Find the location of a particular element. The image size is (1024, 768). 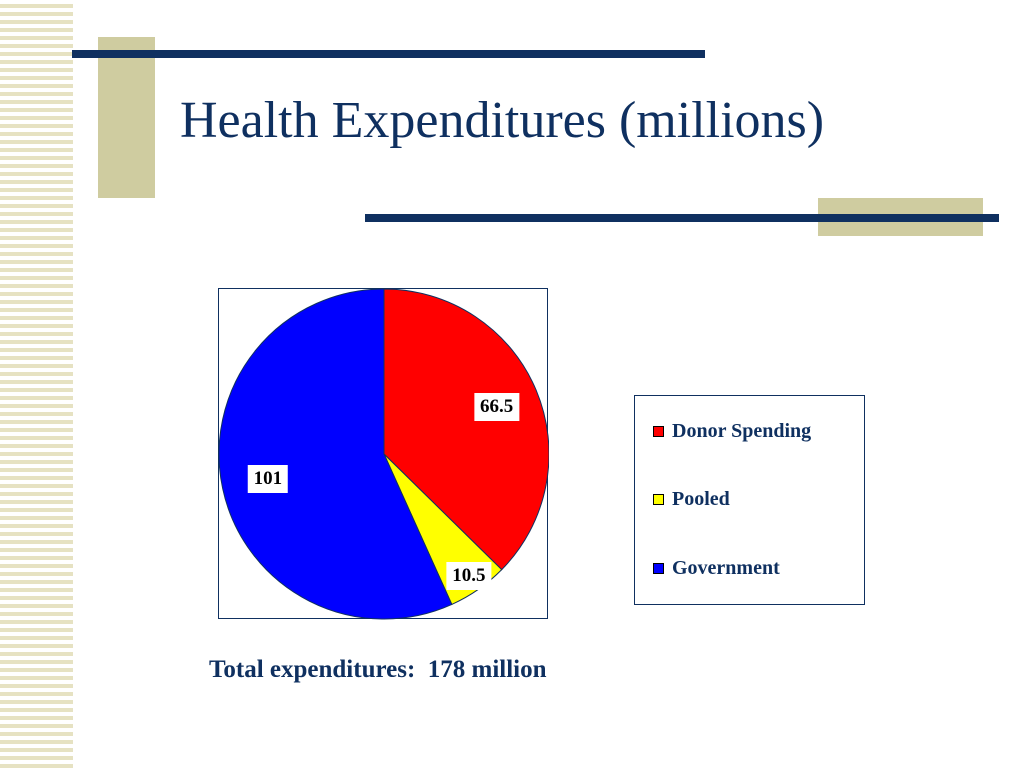

total-expenditures-text: Total expenditures: 178 million is located at coordinates (378, 669).